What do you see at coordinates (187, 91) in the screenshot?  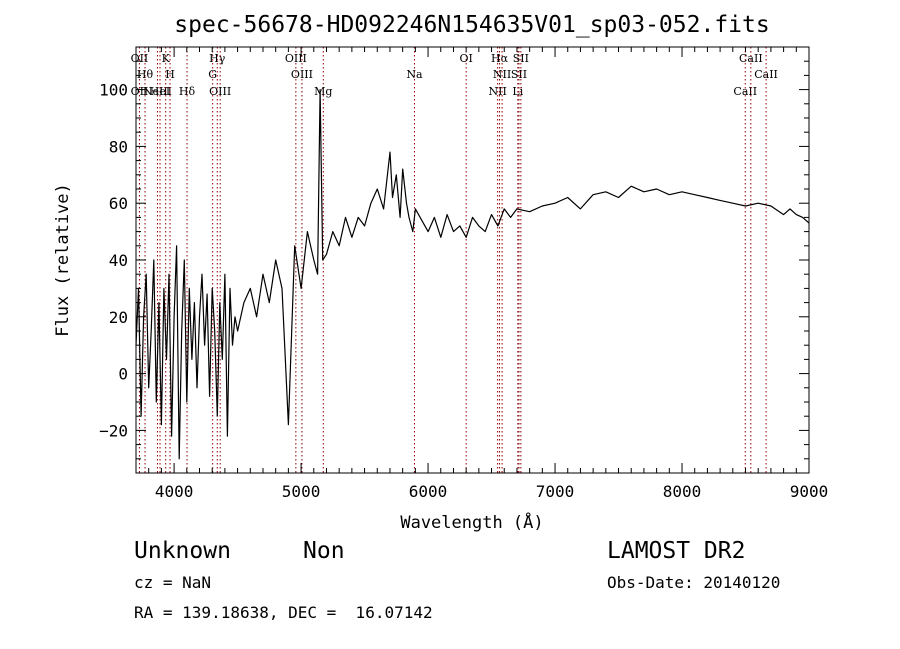 I see `line-marker-label-lower: Hδ` at bounding box center [187, 91].